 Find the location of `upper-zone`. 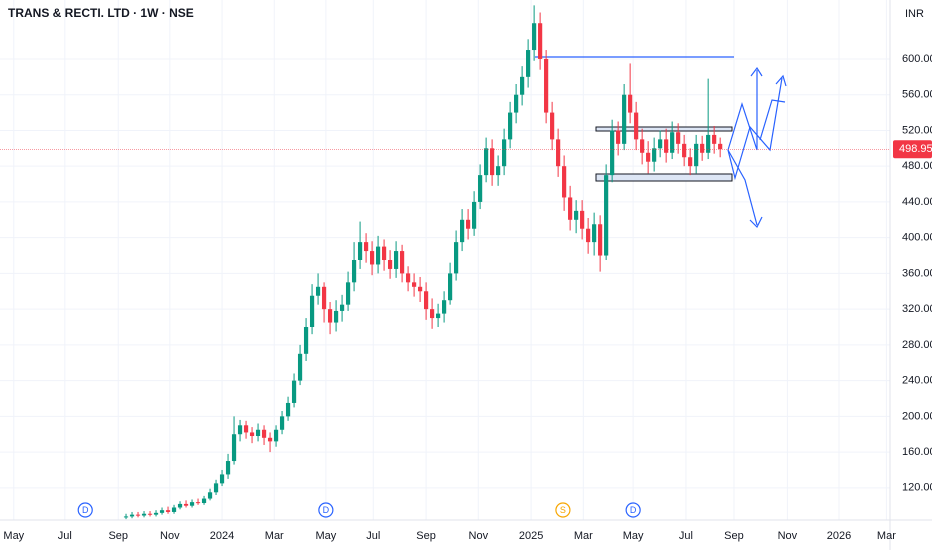

upper-zone is located at coordinates (664, 129).